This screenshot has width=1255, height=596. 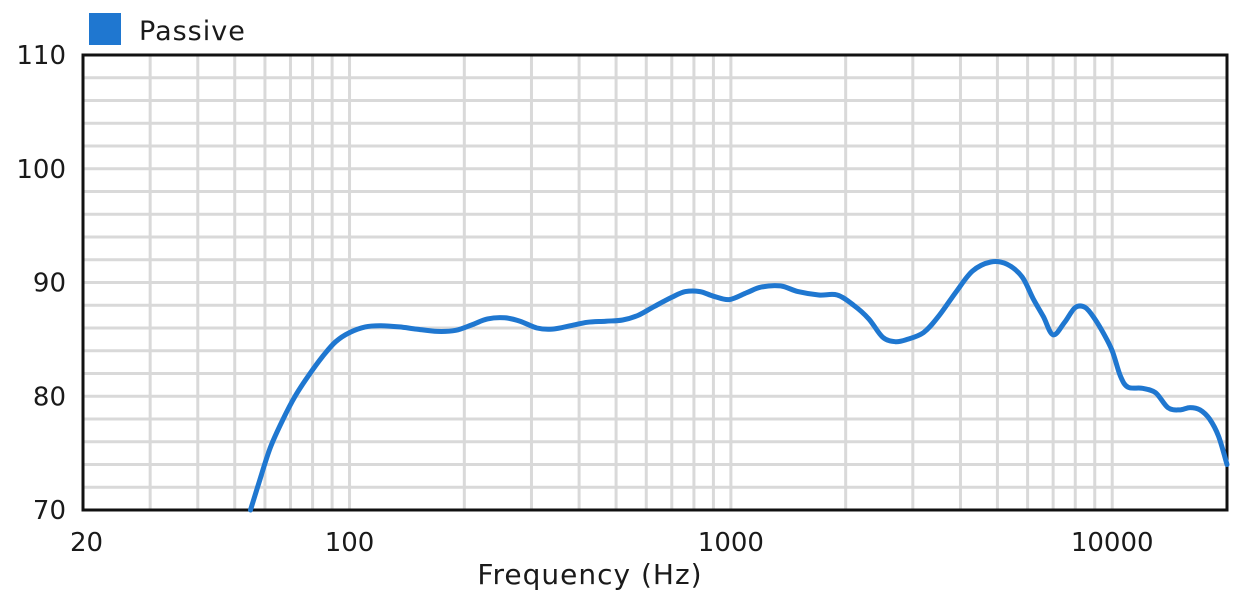 I want to click on x-axis-ticks: 20 100 1000 10000, so click(x=612, y=543).